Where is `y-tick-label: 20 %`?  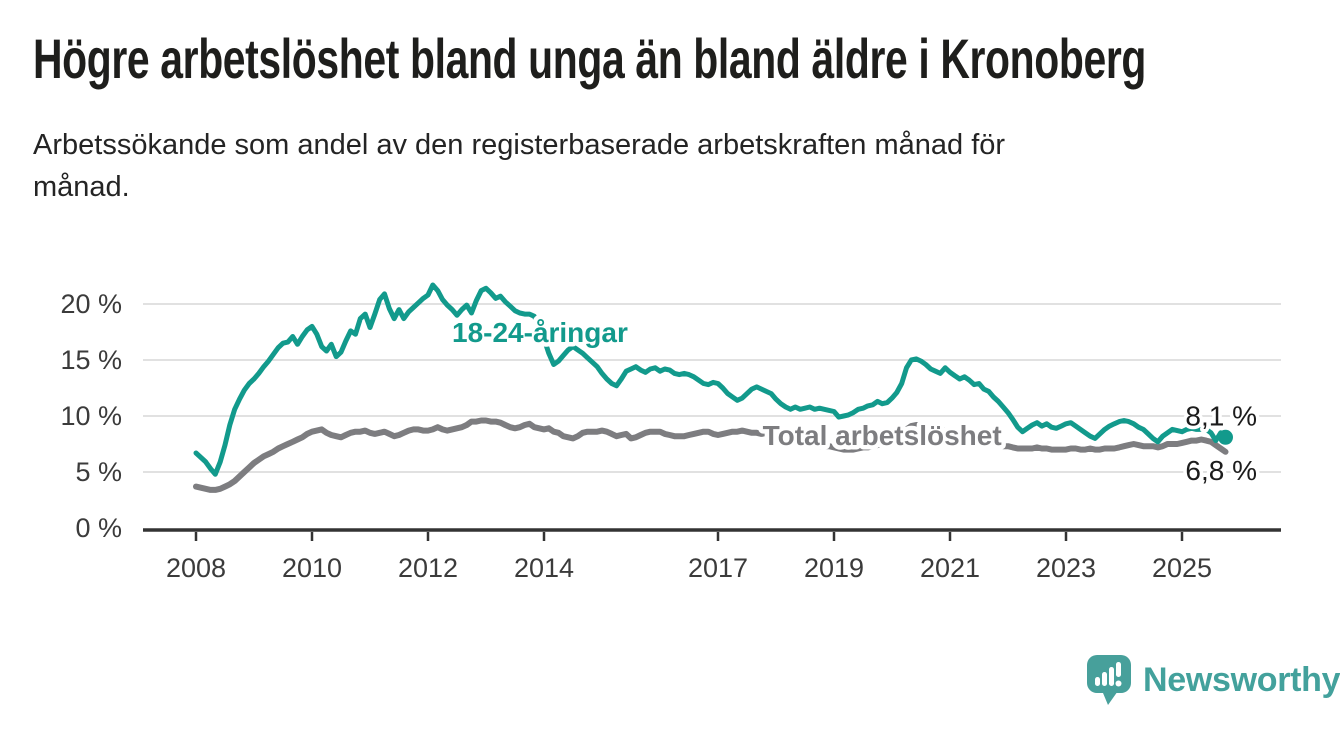
y-tick-label: 20 % is located at coordinates (91, 304).